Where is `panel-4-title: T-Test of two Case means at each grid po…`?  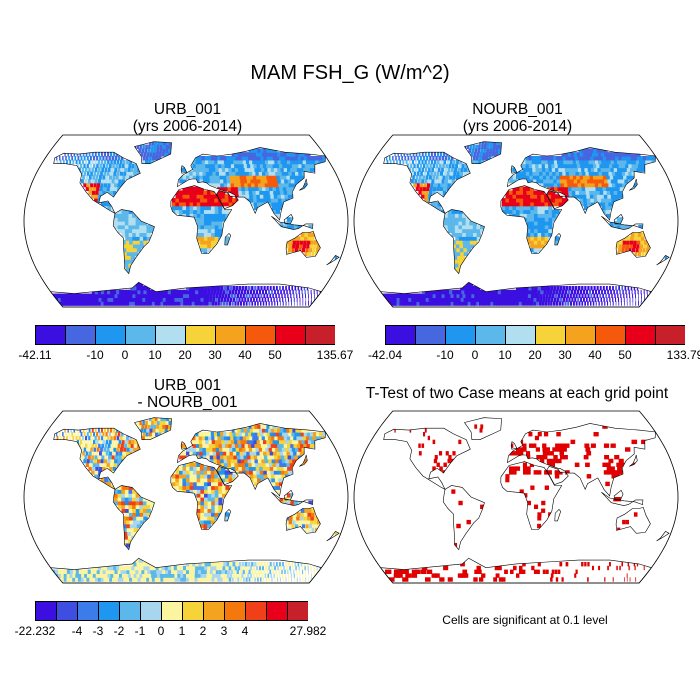 panel-4-title: T-Test of two Case means at each grid po… is located at coordinates (517, 393).